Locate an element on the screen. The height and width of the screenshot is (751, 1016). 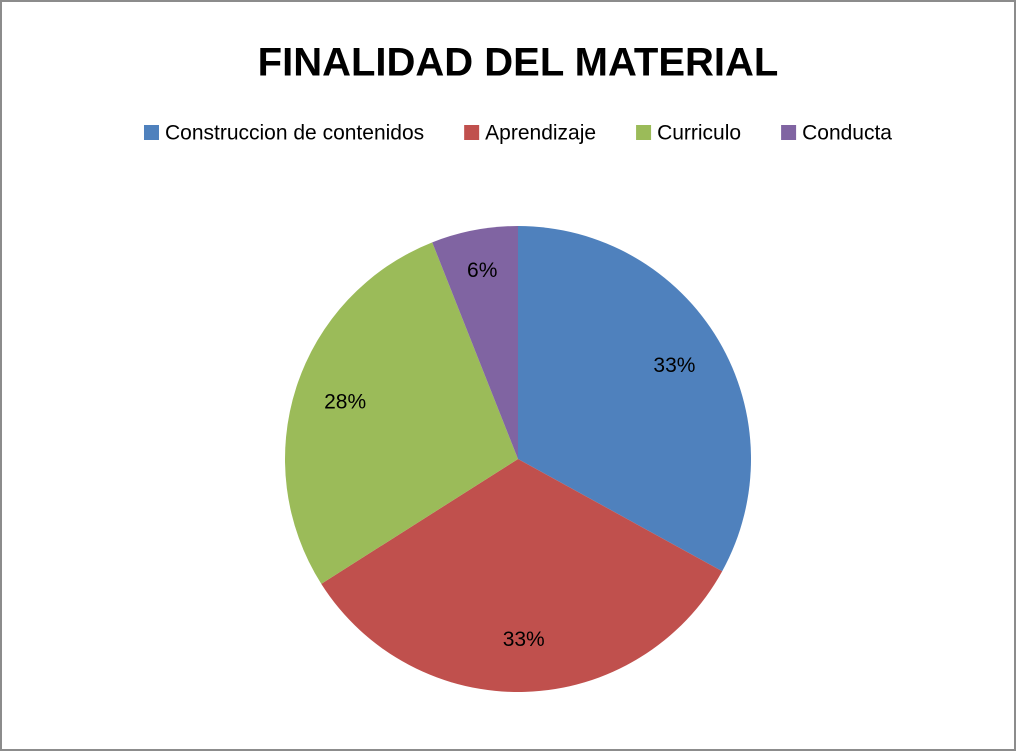
data-label: 28% is located at coordinates (345, 401).